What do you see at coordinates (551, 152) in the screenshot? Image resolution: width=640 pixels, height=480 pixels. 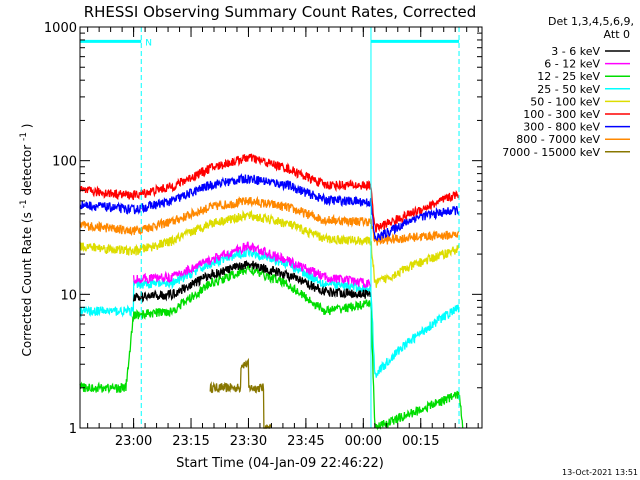 I see `legend-entry-label: 7000 - 15000 keV` at bounding box center [551, 152].